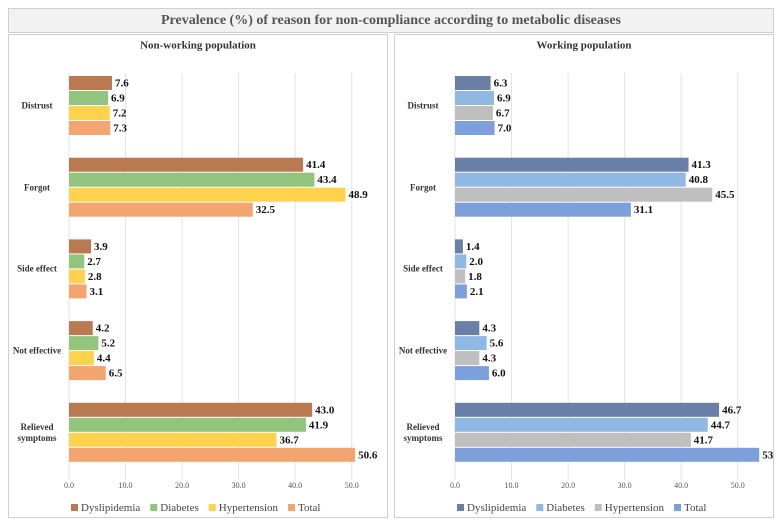  Describe the element at coordinates (182, 485) in the screenshot. I see `x-tick-label: 20.0` at that location.